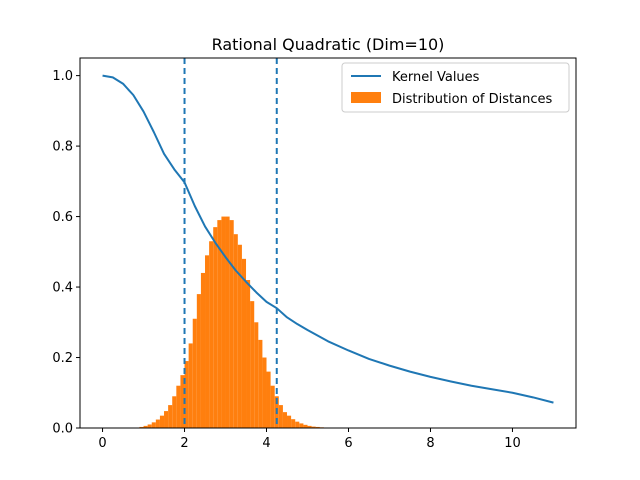  What do you see at coordinates (62, 147) in the screenshot?
I see `y-tick-label: 0.8` at bounding box center [62, 147].